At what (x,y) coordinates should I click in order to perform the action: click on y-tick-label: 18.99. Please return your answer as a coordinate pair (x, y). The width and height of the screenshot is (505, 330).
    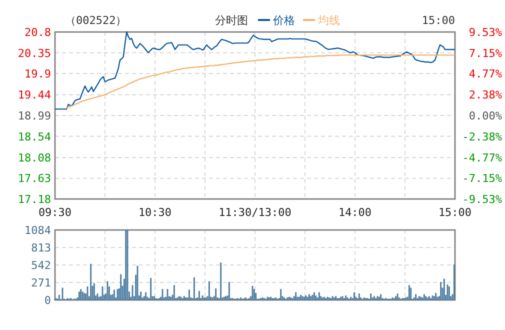
    Looking at the image, I should click on (34, 116).